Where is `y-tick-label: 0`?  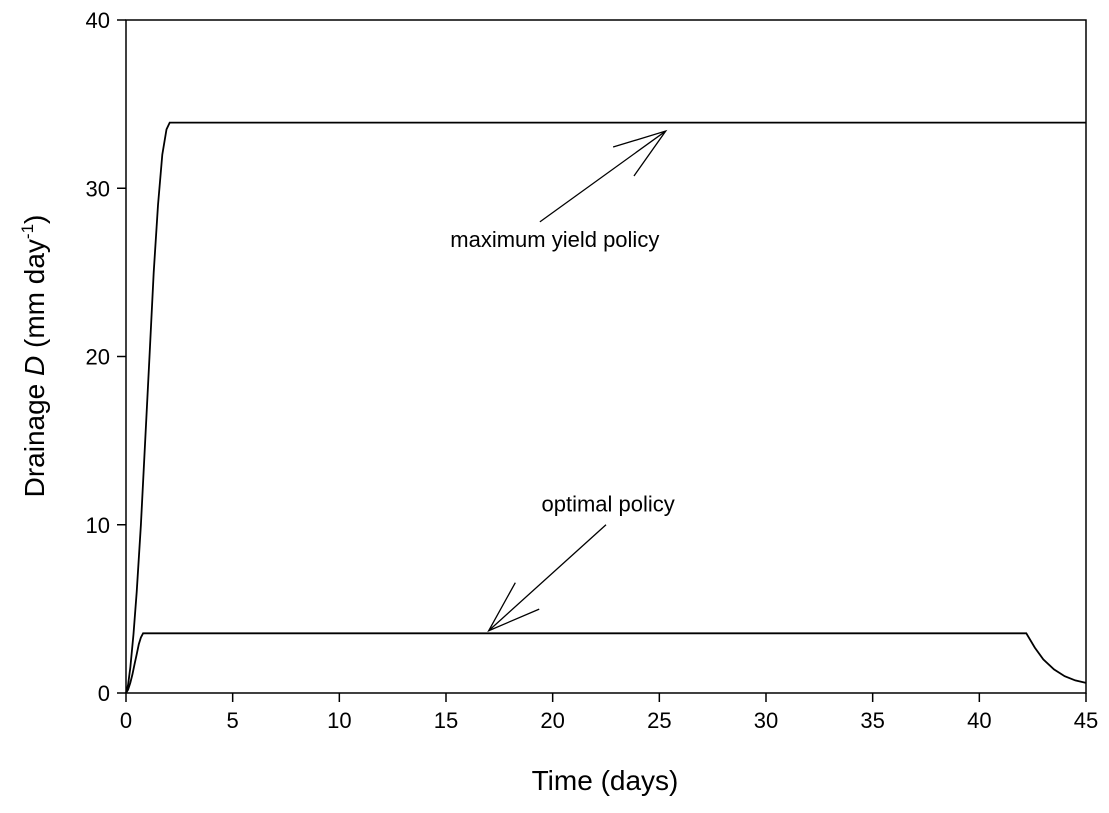 y-tick-label: 0 is located at coordinates (104, 693).